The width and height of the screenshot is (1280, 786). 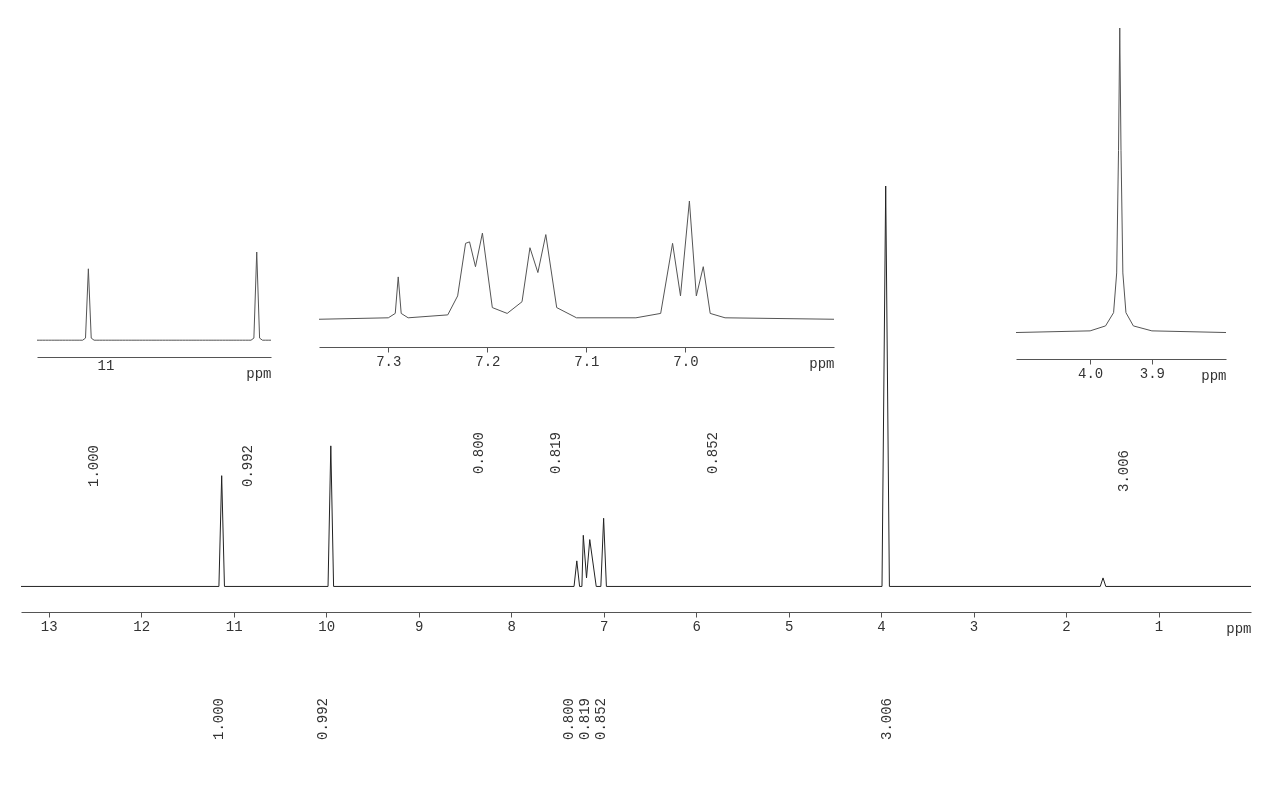 What do you see at coordinates (94, 466) in the screenshot?
I see `annotation: 1.000` at bounding box center [94, 466].